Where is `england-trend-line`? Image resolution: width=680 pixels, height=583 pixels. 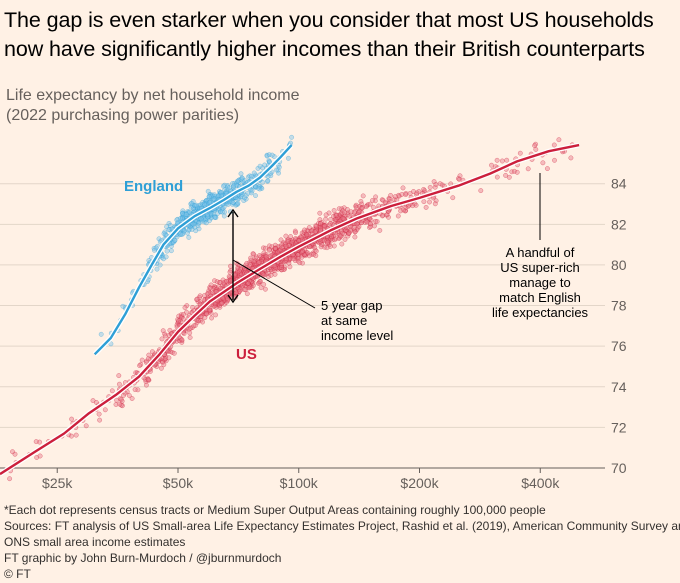 england-trend-line is located at coordinates (193, 250).